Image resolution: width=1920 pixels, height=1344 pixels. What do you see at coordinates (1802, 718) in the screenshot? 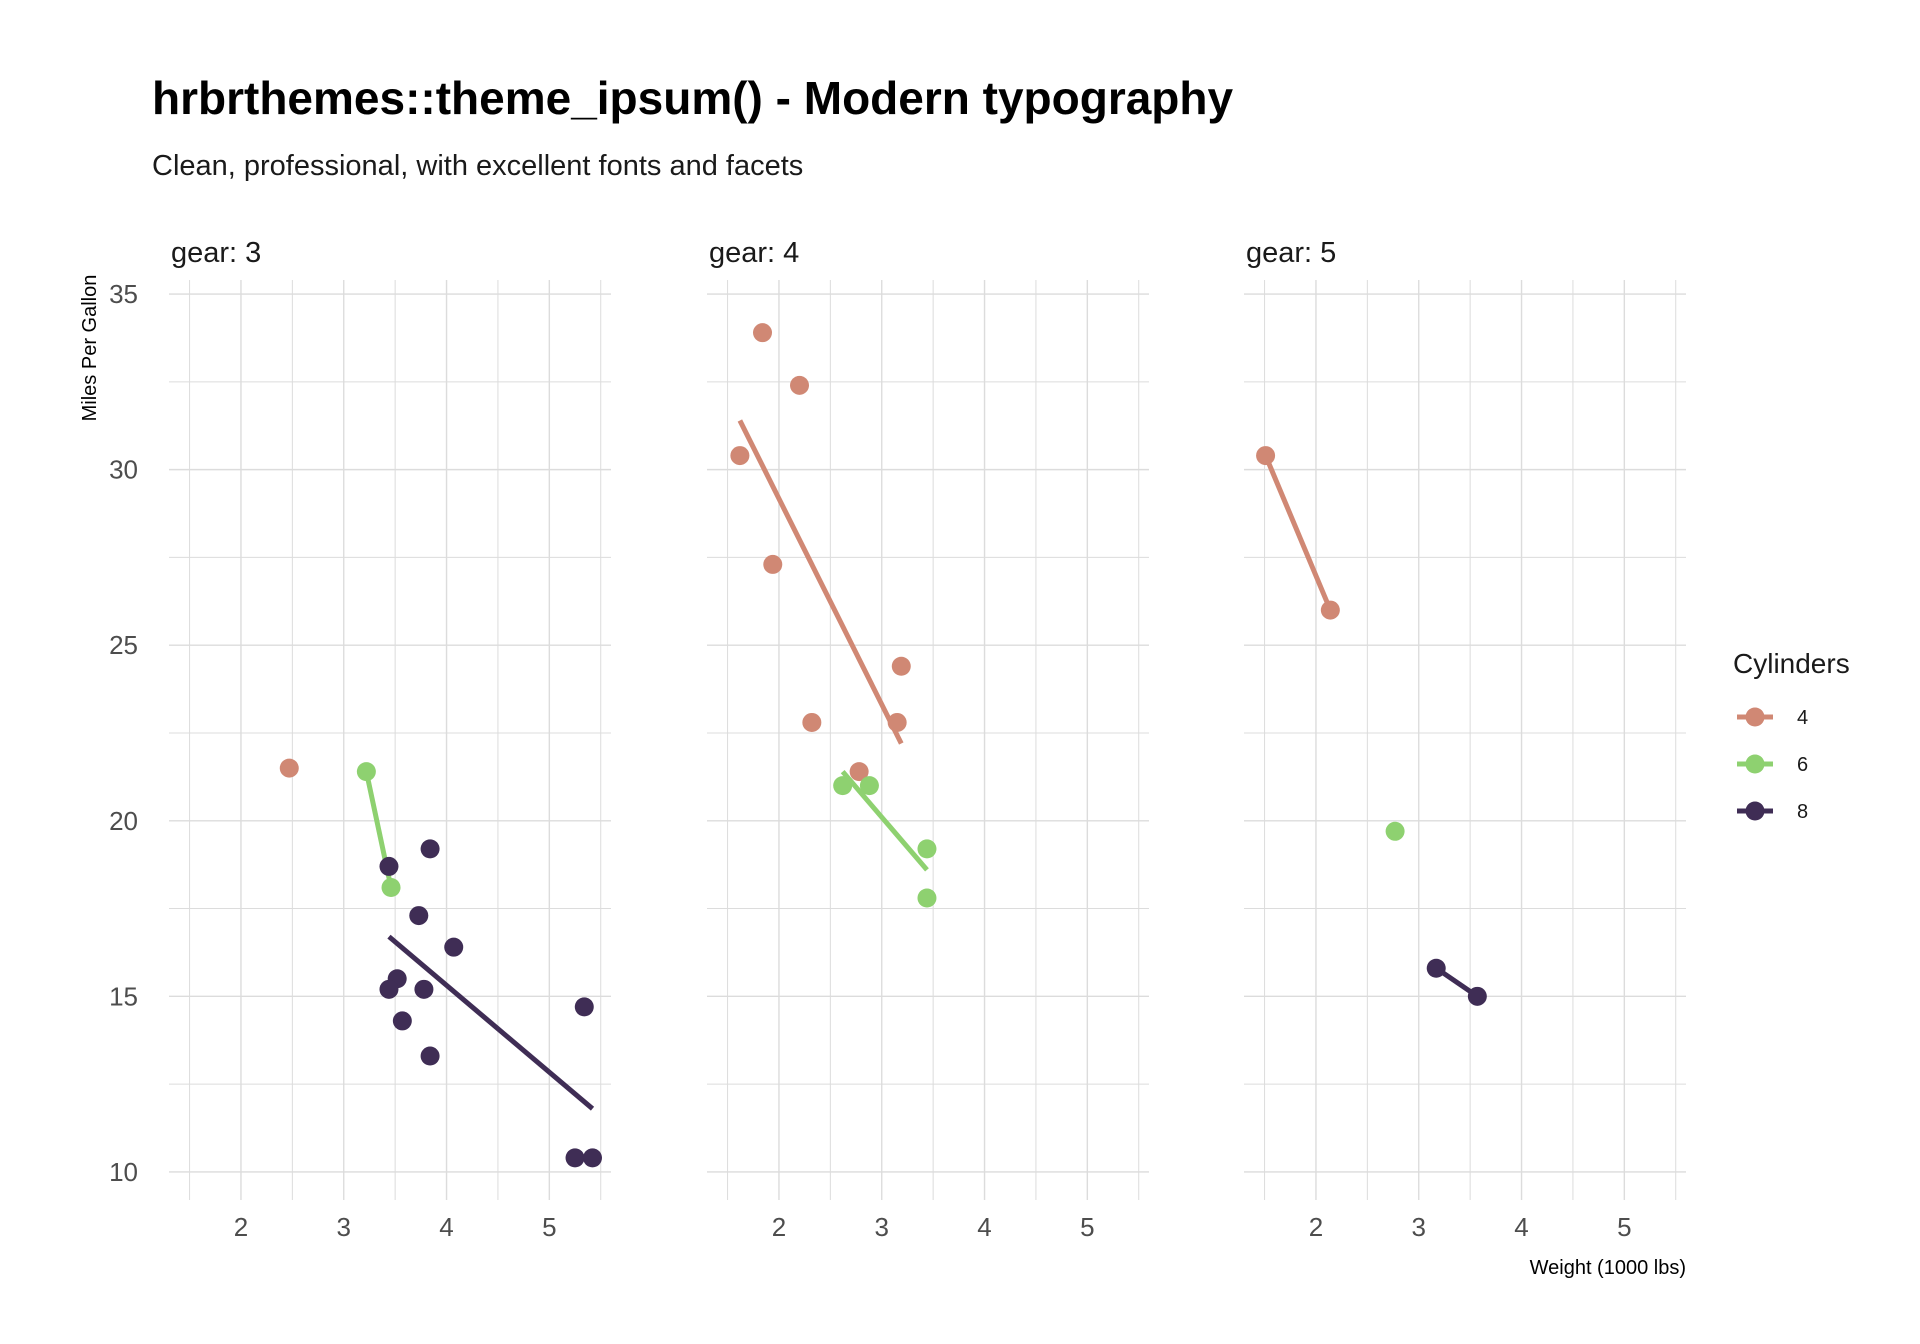
I see `legend-label: 4` at bounding box center [1802, 718].